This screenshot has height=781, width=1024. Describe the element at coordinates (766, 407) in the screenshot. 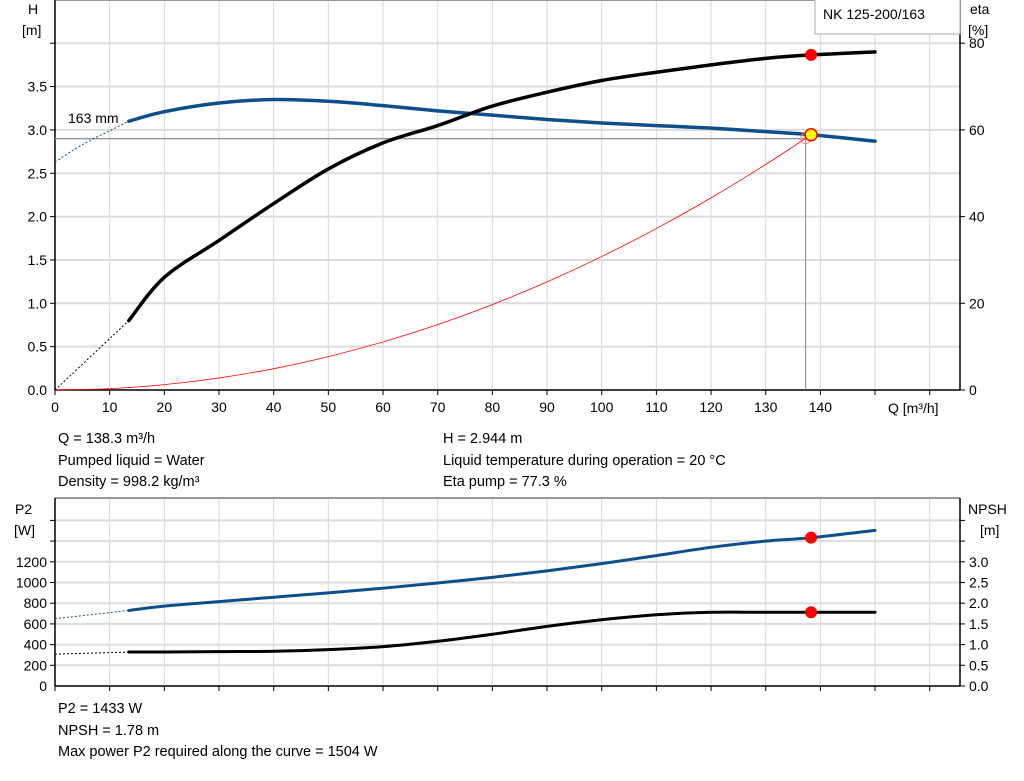

I see `x-tick-label: 130` at that location.